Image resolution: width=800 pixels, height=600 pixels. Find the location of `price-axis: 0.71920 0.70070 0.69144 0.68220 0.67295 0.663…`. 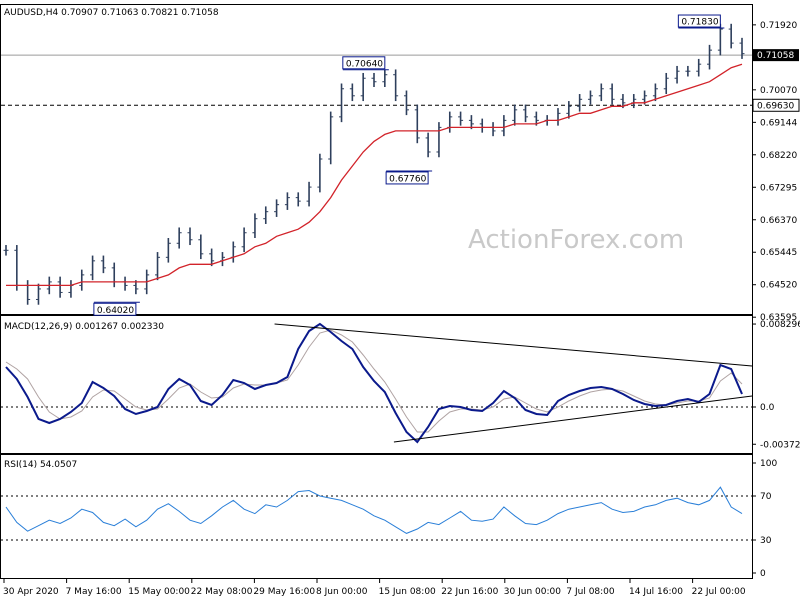

price-axis: 0.71920 0.70070 0.69144 0.68220 0.67295 0.663… is located at coordinates (774, 172).